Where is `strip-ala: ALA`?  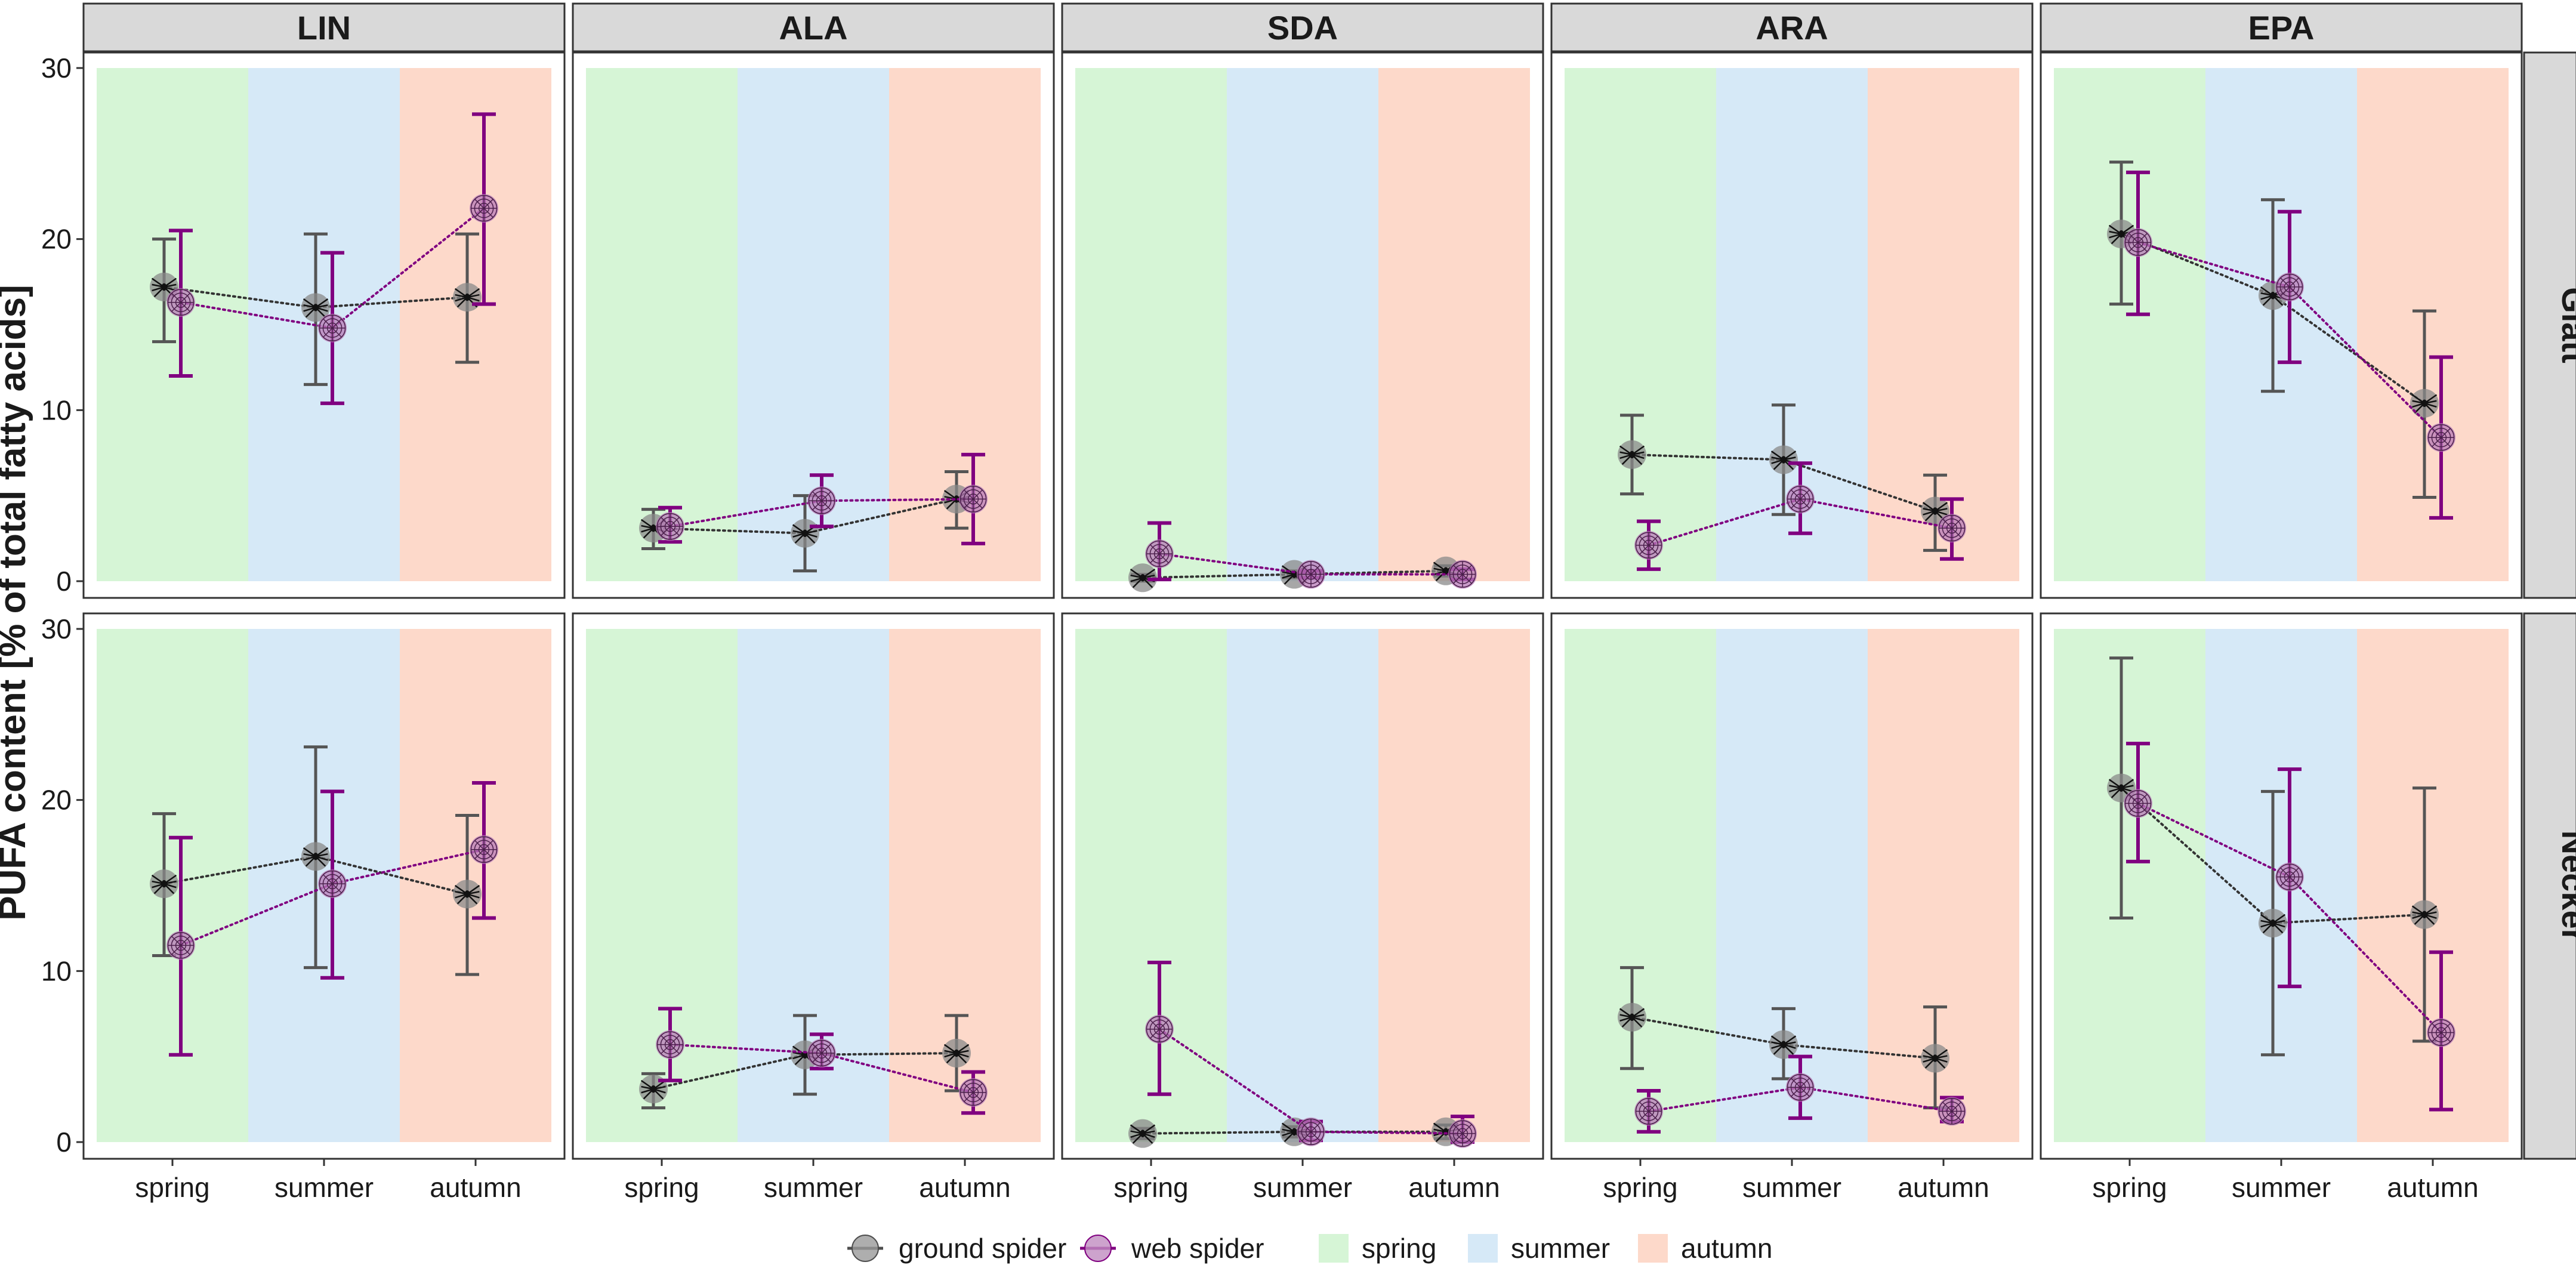 strip-ala: ALA is located at coordinates (813, 27).